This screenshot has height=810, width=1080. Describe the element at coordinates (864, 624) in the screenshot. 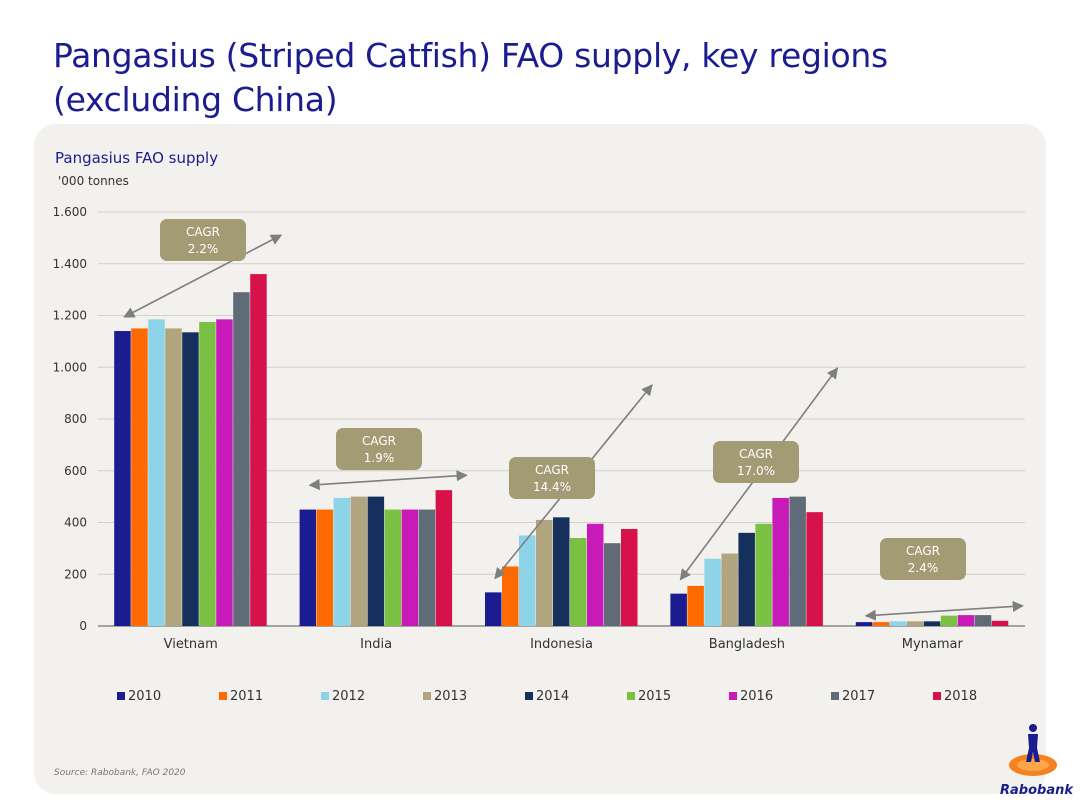

I see `bar-2010-mynamar` at that location.